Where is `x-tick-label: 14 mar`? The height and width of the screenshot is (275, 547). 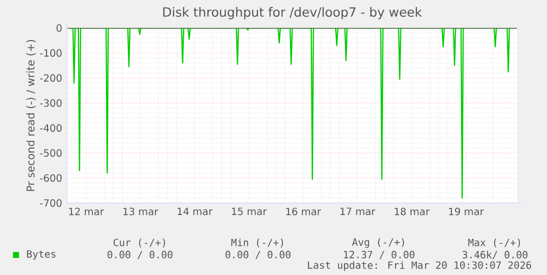
x-tick-label: 14 mar is located at coordinates (195, 212).